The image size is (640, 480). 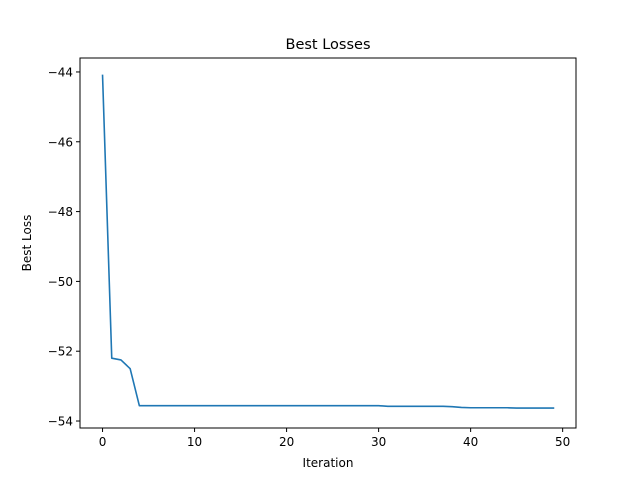 What do you see at coordinates (64, 247) in the screenshot?
I see `y-axis: −44 −46 −48 −50 −52 −54` at bounding box center [64, 247].